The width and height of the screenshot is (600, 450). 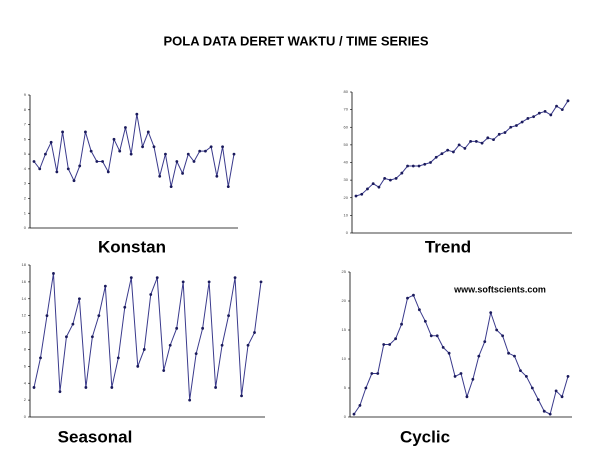 What do you see at coordinates (25, 212) in the screenshot?
I see `y-tick-label: 1` at bounding box center [25, 212].